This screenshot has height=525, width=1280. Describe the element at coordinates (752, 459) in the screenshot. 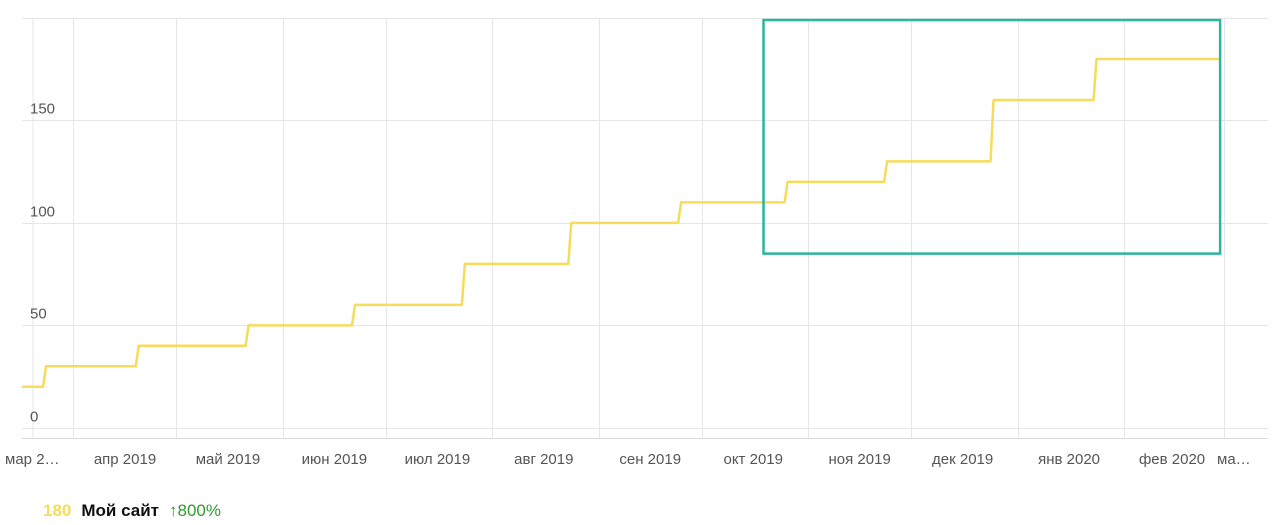

I see `x-tick-label: окт 2019` at that location.